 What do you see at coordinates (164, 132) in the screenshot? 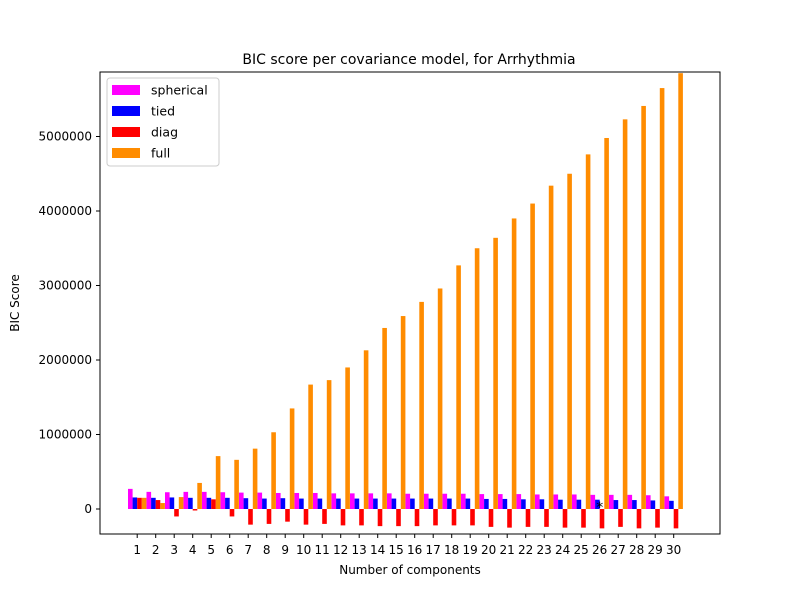
I see `legend-label-diag: diag` at bounding box center [164, 132].